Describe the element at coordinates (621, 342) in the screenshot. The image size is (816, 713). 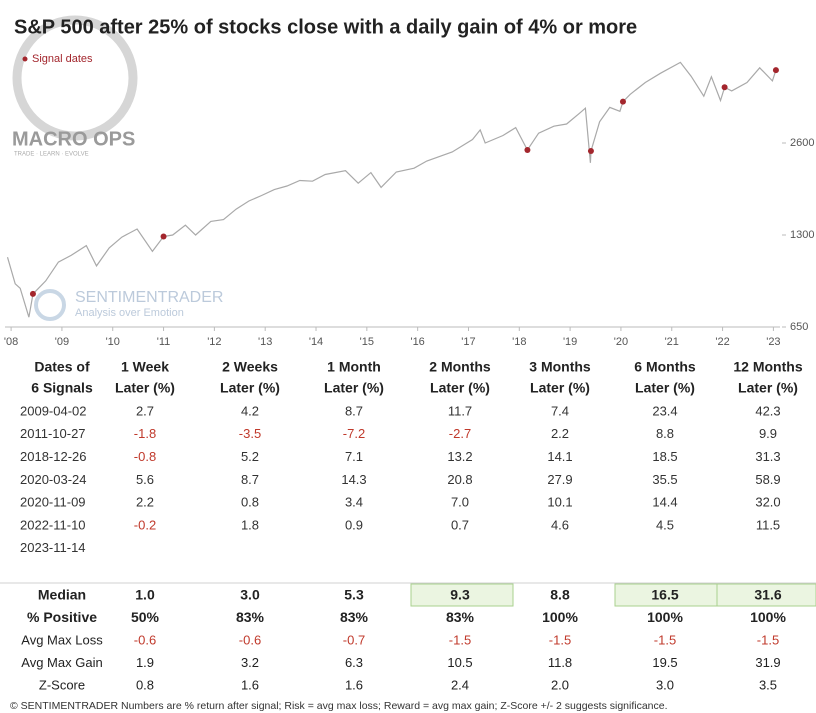
I see `x-tick-label: '20` at that location.